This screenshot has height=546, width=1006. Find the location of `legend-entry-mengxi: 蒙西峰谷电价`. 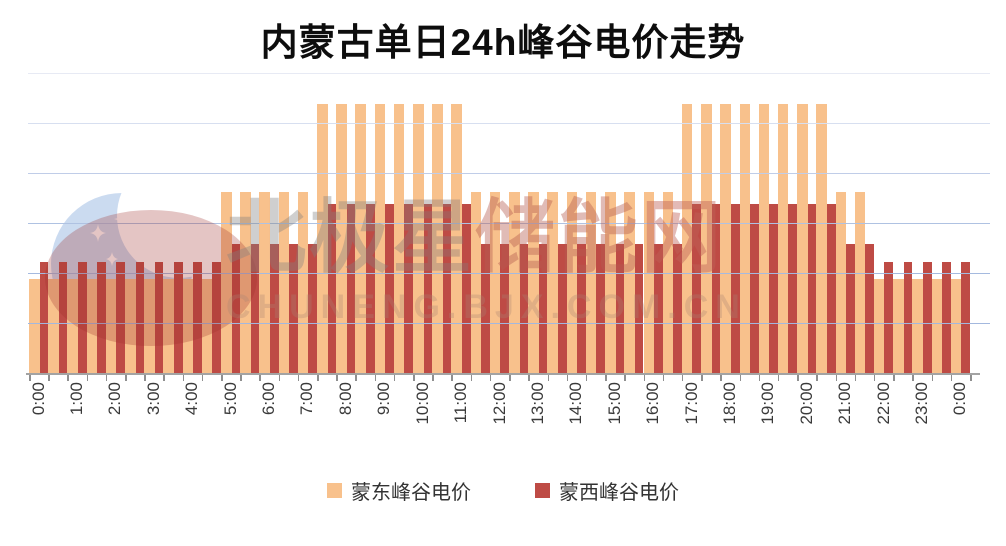

legend-entry-mengxi: 蒙西峰谷电价 is located at coordinates (607, 490).